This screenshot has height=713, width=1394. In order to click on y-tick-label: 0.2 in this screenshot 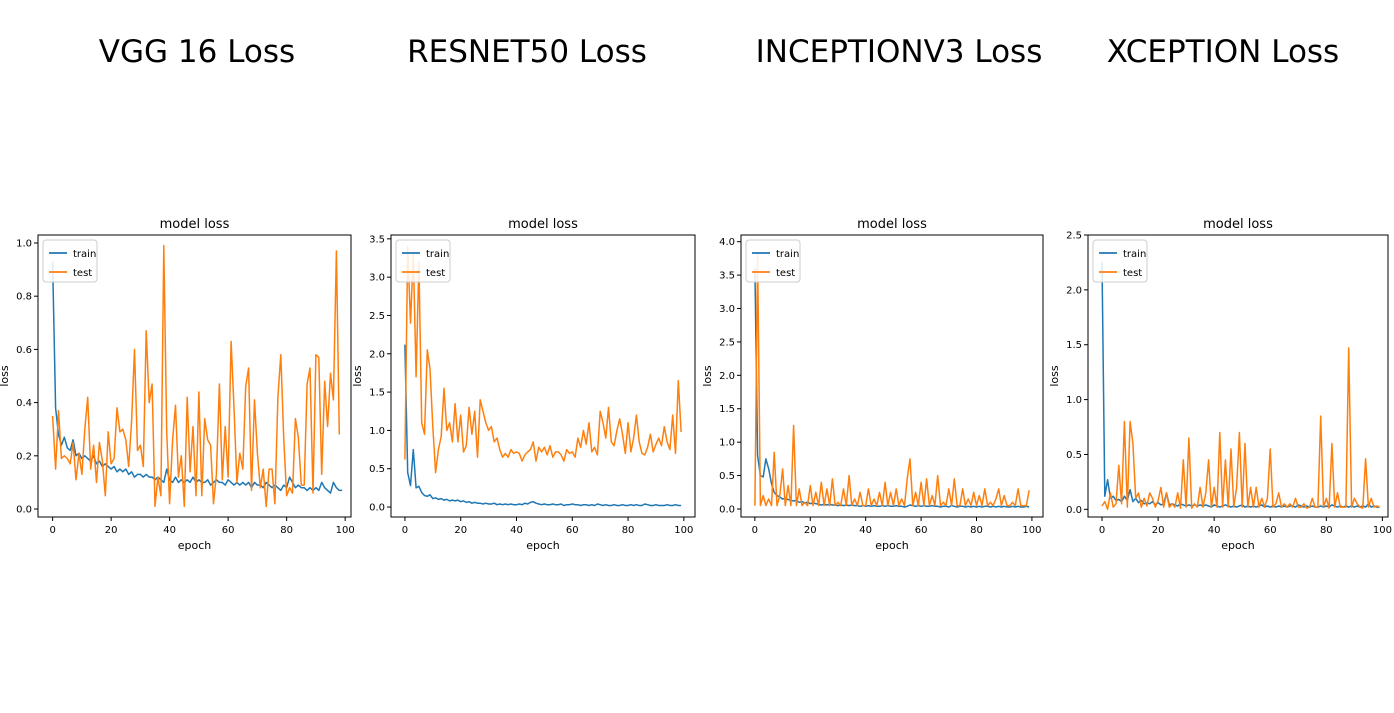, I will do `click(24, 456)`.